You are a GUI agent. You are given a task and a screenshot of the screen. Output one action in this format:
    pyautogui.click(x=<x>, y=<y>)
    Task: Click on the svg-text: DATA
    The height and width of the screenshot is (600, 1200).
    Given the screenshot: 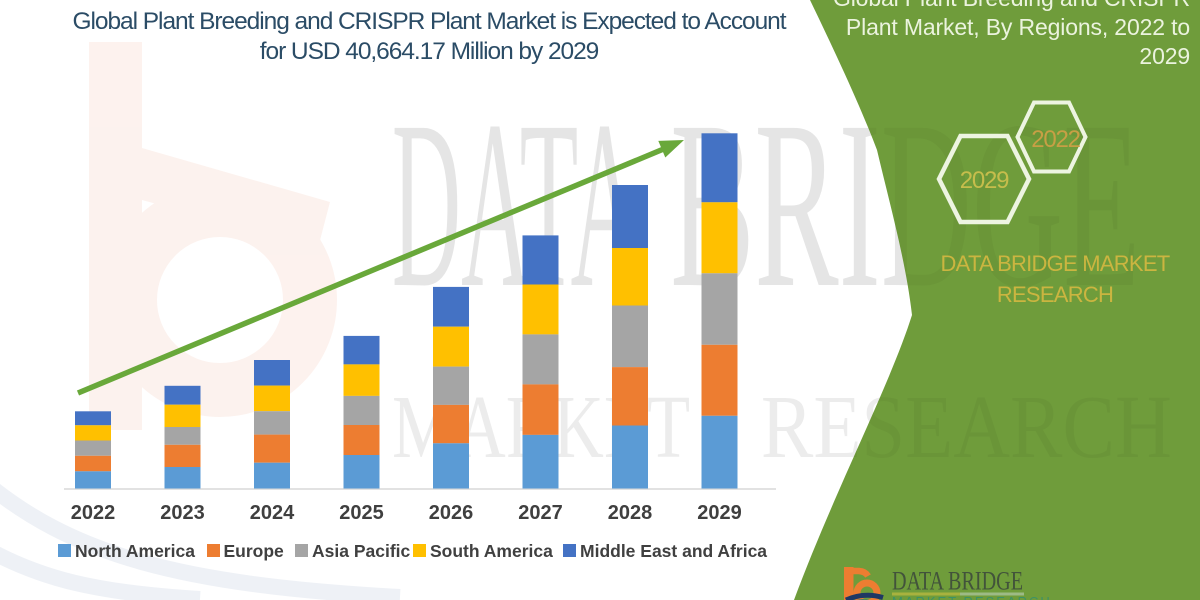 What is the action you would take?
    pyautogui.click(x=516, y=204)
    